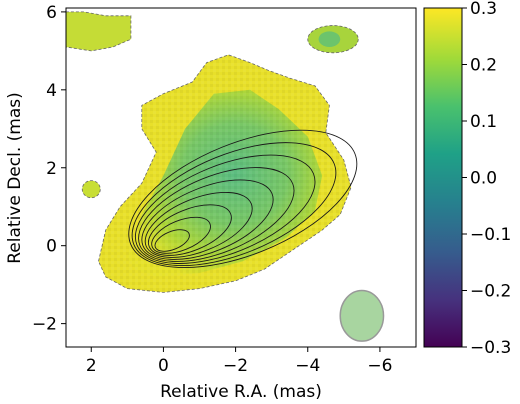 This screenshot has width=520, height=404. I want to click on x-tick-label: 0, so click(163, 366).